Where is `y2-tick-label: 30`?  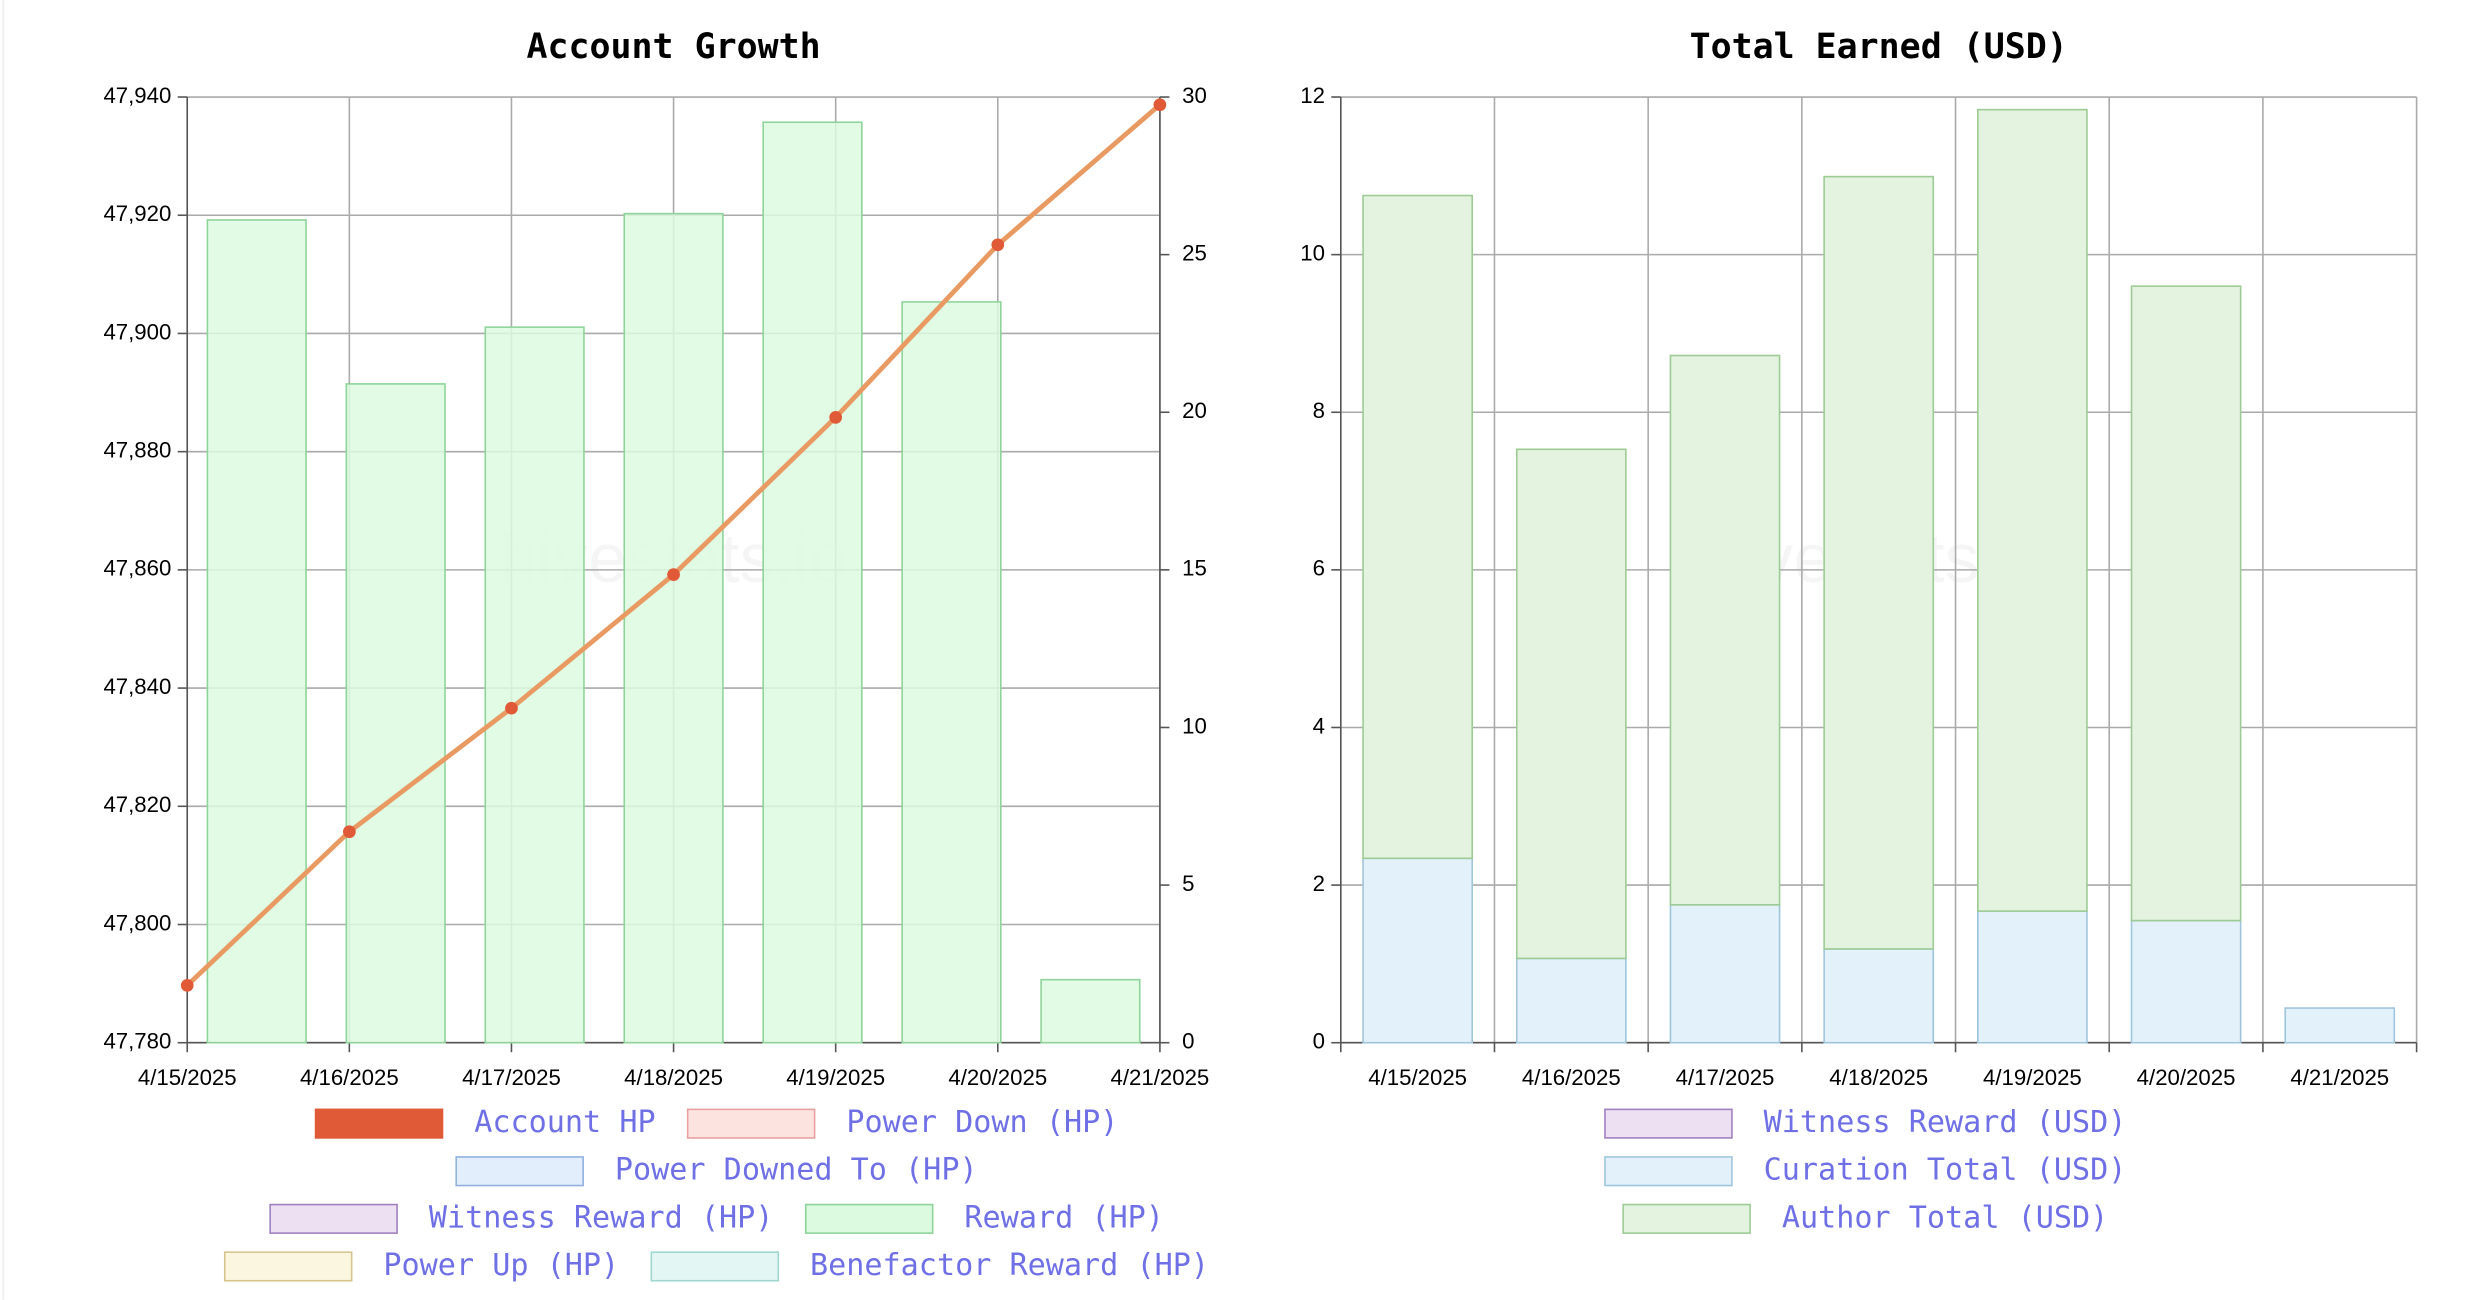 y2-tick-label: 30 is located at coordinates (1194, 95).